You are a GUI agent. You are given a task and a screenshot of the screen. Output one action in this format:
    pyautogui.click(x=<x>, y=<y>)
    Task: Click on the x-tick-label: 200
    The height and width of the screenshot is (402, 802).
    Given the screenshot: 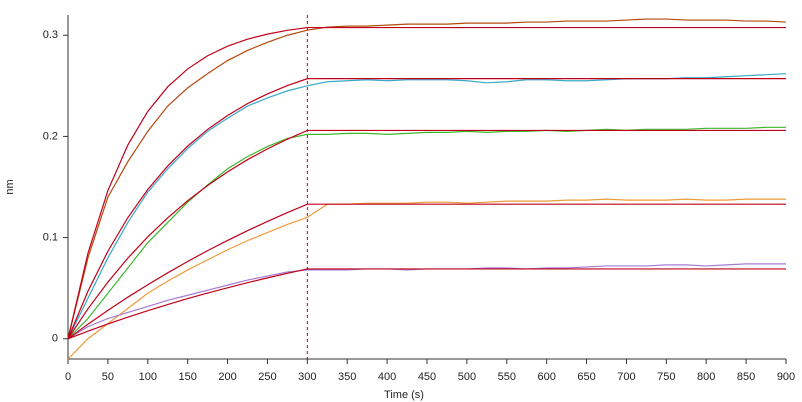 What is the action you would take?
    pyautogui.click(x=227, y=377)
    